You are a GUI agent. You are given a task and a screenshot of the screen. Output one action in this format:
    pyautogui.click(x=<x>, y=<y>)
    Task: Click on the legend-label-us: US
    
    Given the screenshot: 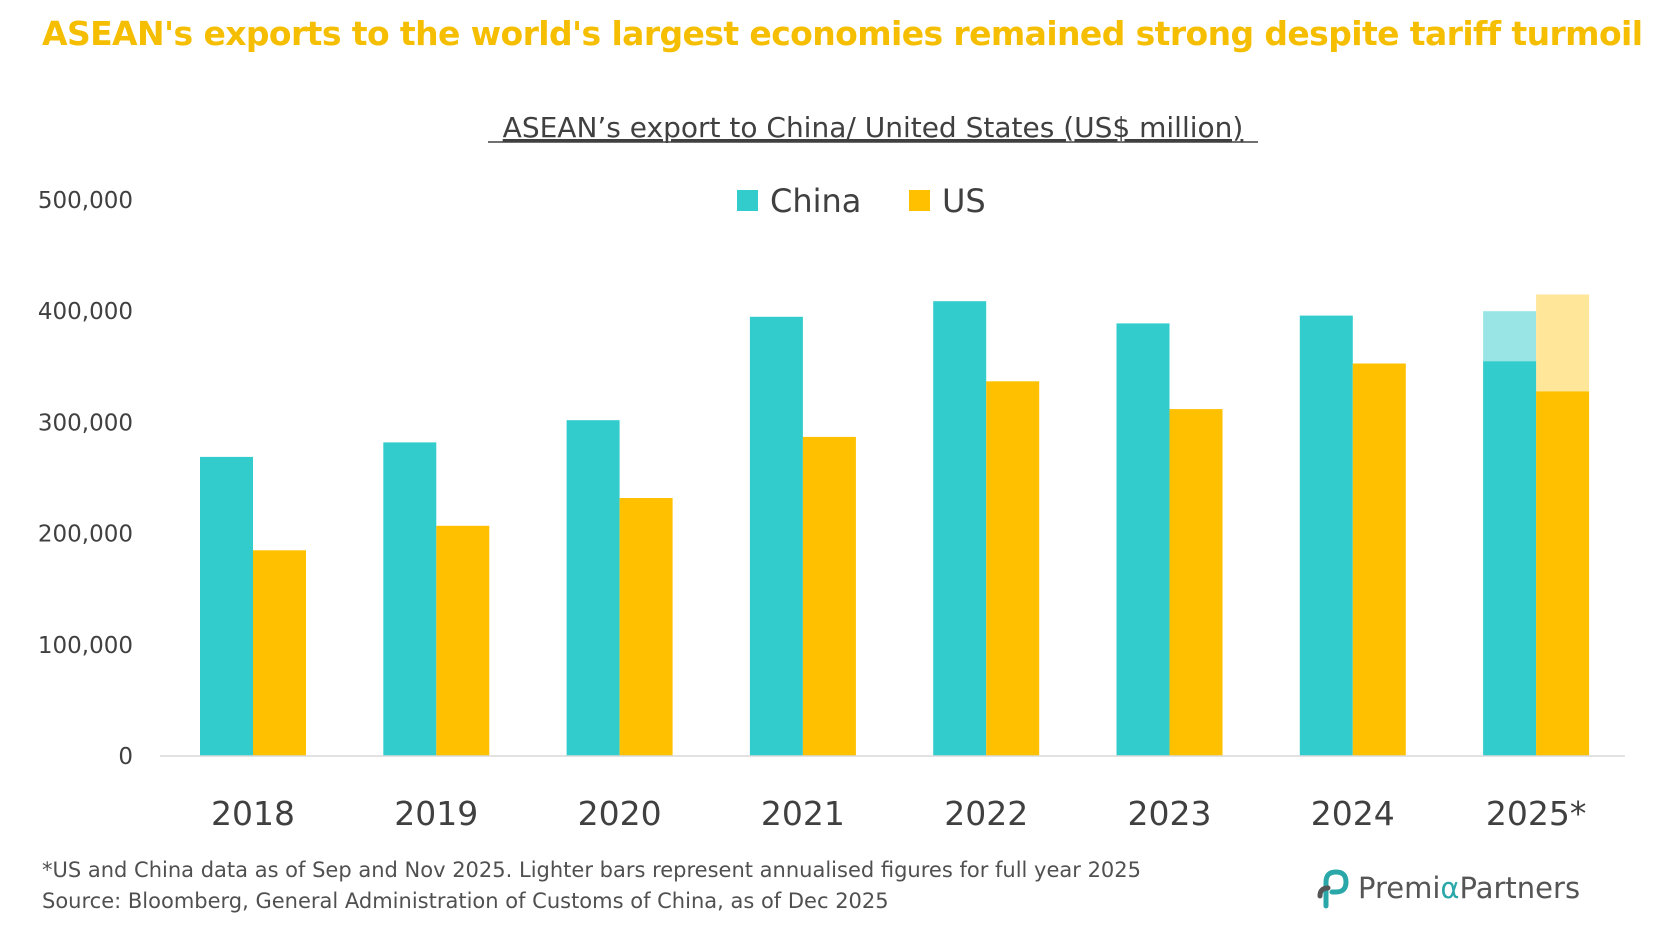 What is the action you would take?
    pyautogui.click(x=964, y=201)
    